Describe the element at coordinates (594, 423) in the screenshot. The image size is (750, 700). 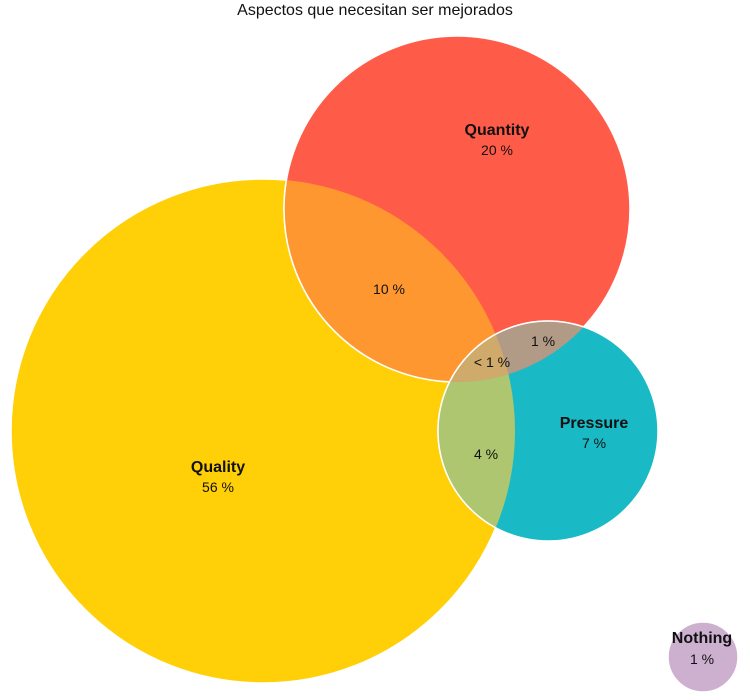
I see `set-label-pressure: Pressure` at that location.